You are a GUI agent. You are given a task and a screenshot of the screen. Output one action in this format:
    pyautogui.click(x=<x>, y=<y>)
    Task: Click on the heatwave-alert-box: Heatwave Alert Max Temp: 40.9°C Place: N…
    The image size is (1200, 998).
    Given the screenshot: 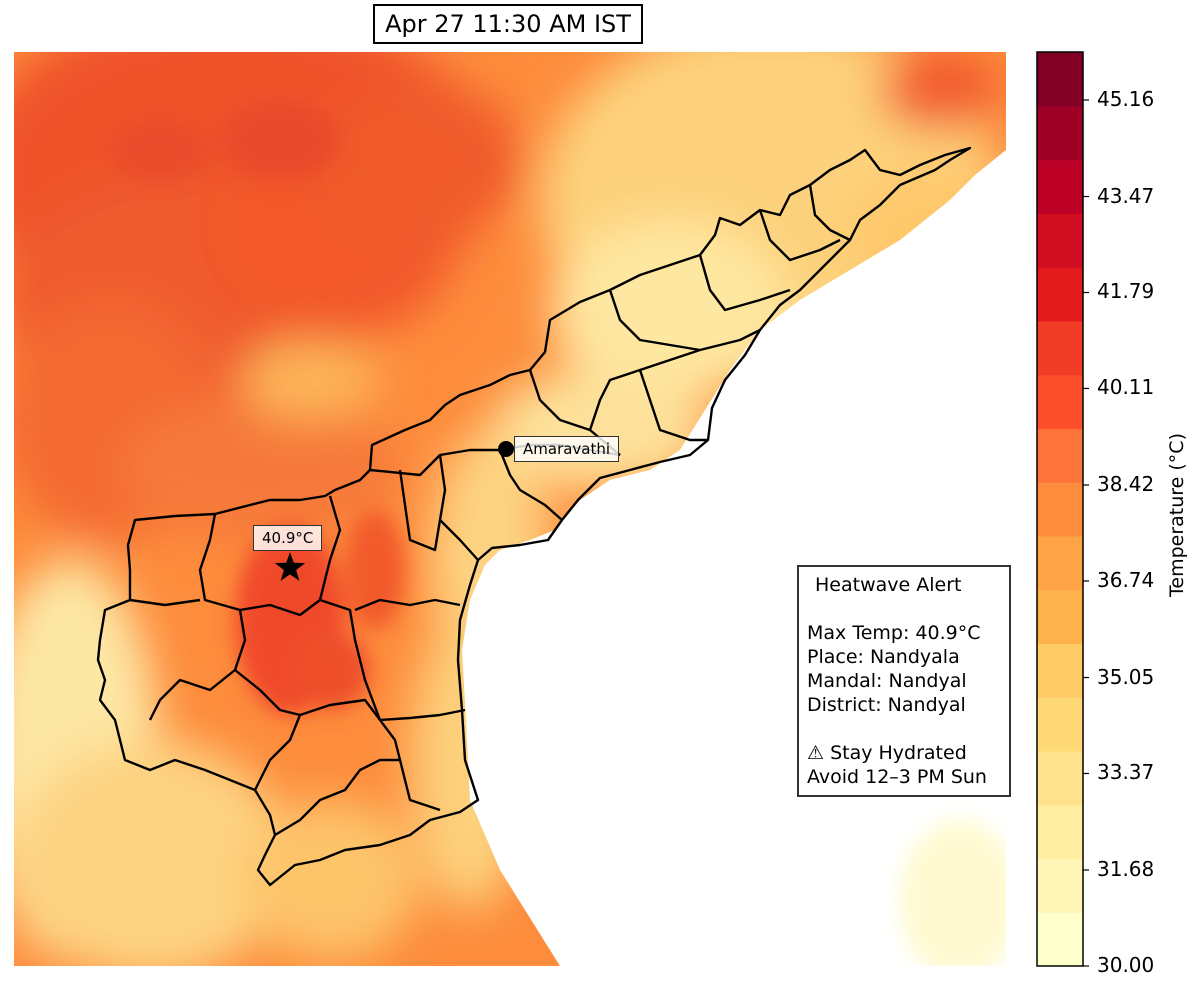 What is the action you would take?
    pyautogui.click(x=904, y=681)
    